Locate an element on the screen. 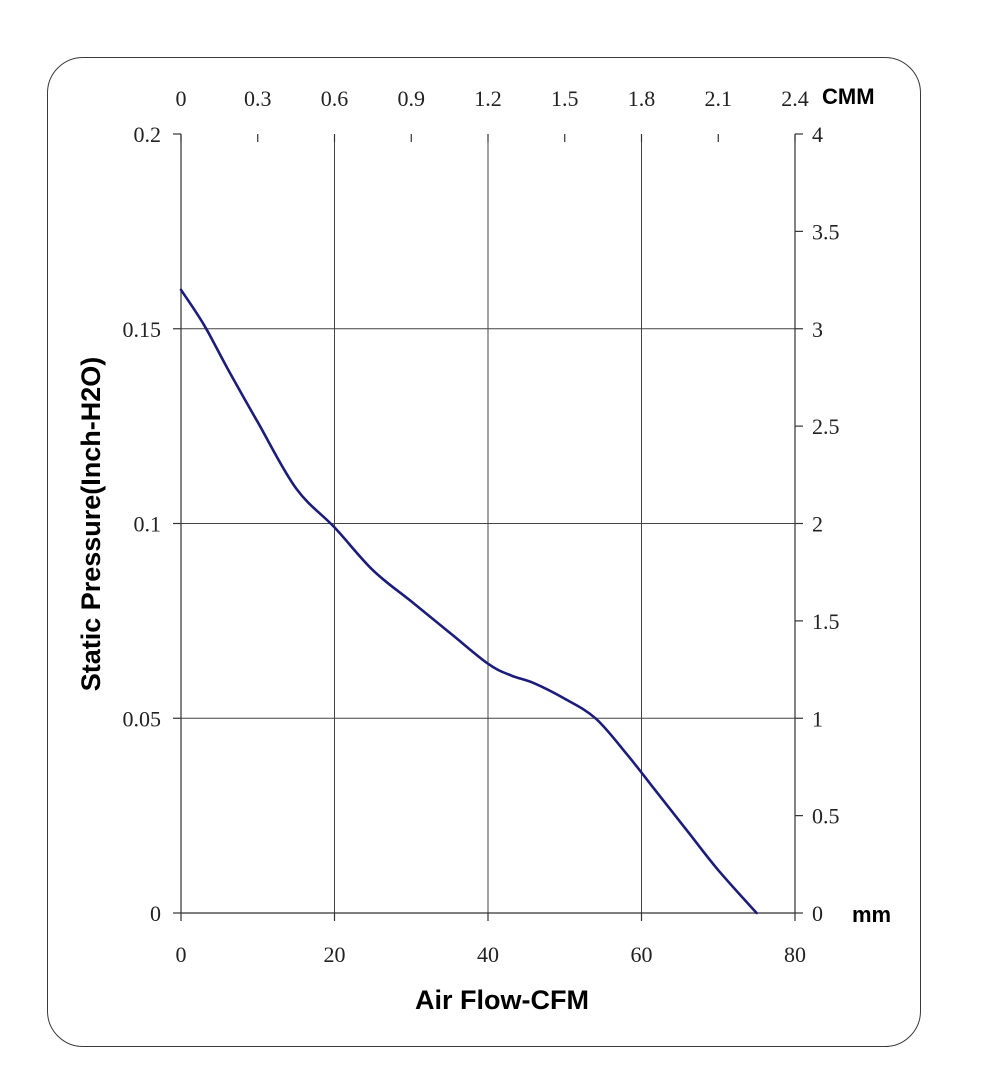 Image resolution: width=1000 pixels, height=1075 pixels. y2-tick-label: 0 is located at coordinates (817, 913).